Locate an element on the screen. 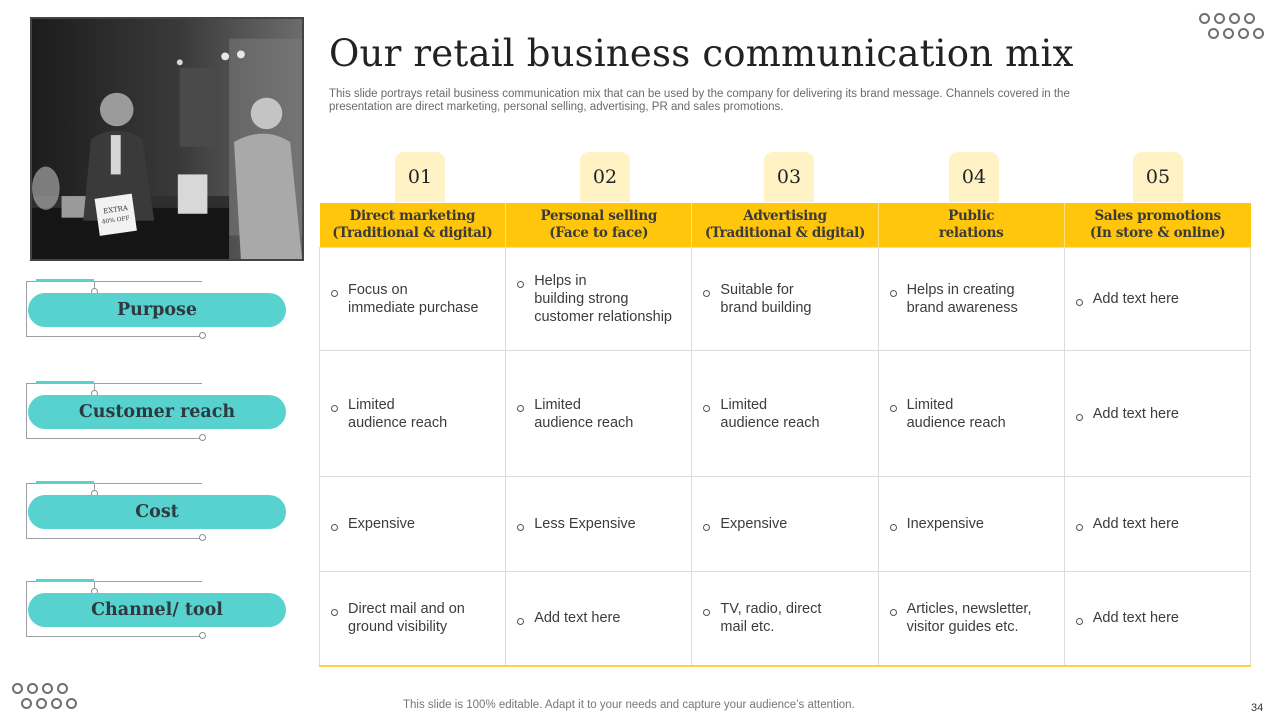 The height and width of the screenshot is (720, 1280). table-cell: Inexpensive is located at coordinates (971, 524).